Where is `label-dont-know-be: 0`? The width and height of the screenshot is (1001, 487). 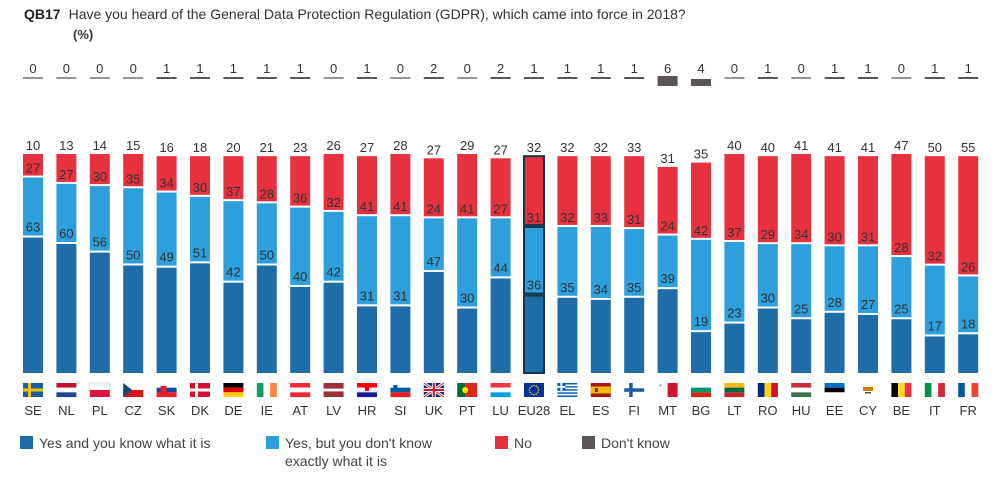
label-dont-know-be: 0 is located at coordinates (901, 68).